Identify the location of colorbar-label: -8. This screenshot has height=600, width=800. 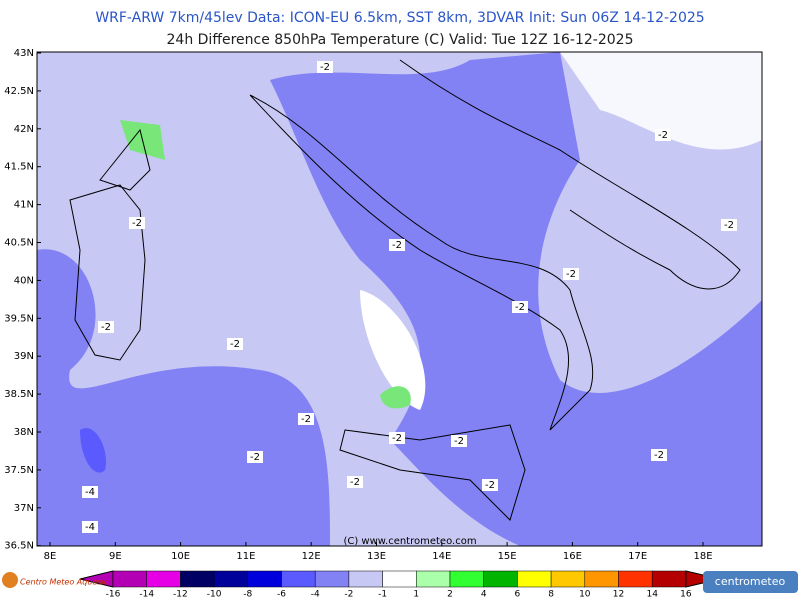
(247, 595).